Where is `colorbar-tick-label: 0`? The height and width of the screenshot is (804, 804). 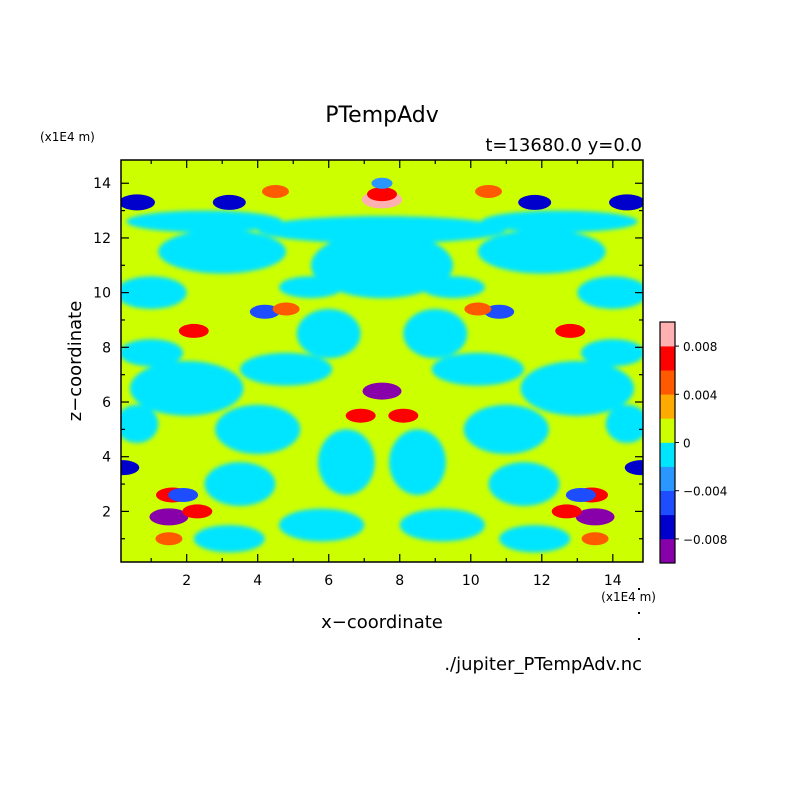
colorbar-tick-label: 0 is located at coordinates (687, 444).